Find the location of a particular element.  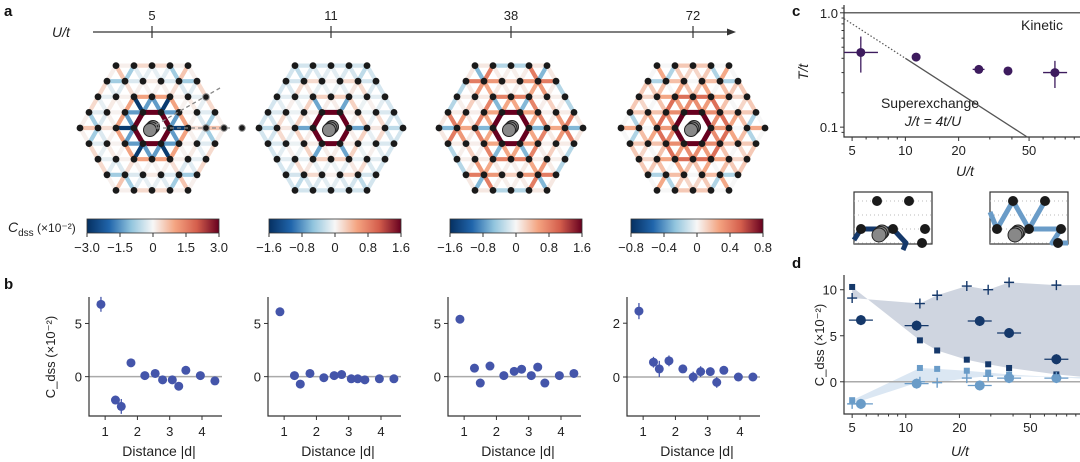

inset-dark is located at coordinates (892, 221).